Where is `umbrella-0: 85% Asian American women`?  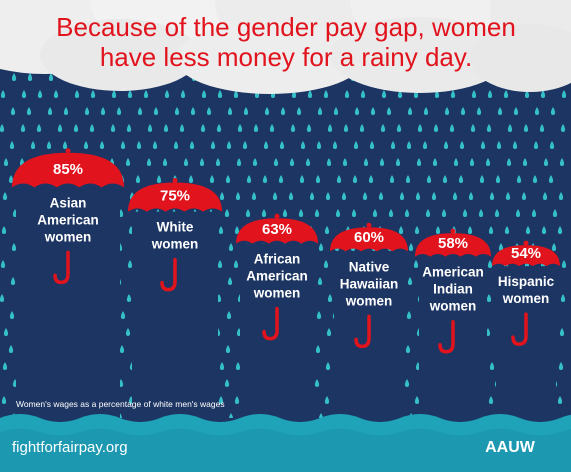
umbrella-0: 85% Asian American women is located at coordinates (68, 284).